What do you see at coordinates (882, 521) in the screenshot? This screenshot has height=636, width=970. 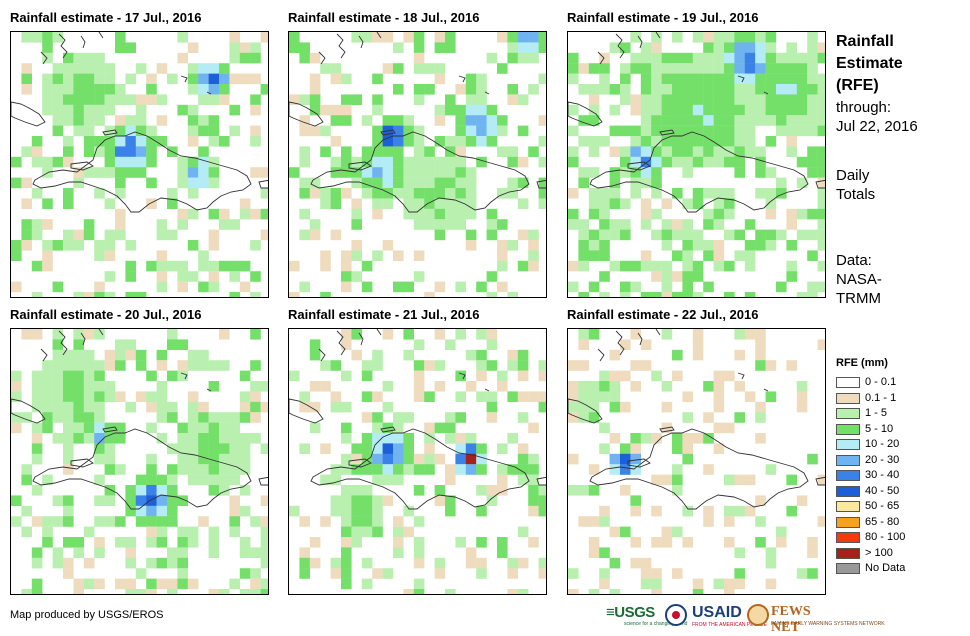 I see `legend-label: 65 - 80` at bounding box center [882, 521].